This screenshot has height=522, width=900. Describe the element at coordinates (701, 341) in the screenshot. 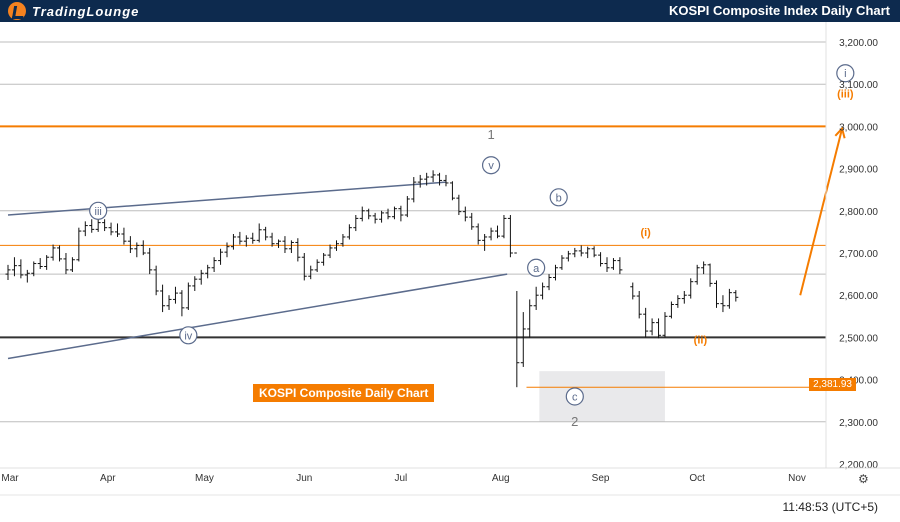

I see `wave-label-(ii): (ii)` at that location.